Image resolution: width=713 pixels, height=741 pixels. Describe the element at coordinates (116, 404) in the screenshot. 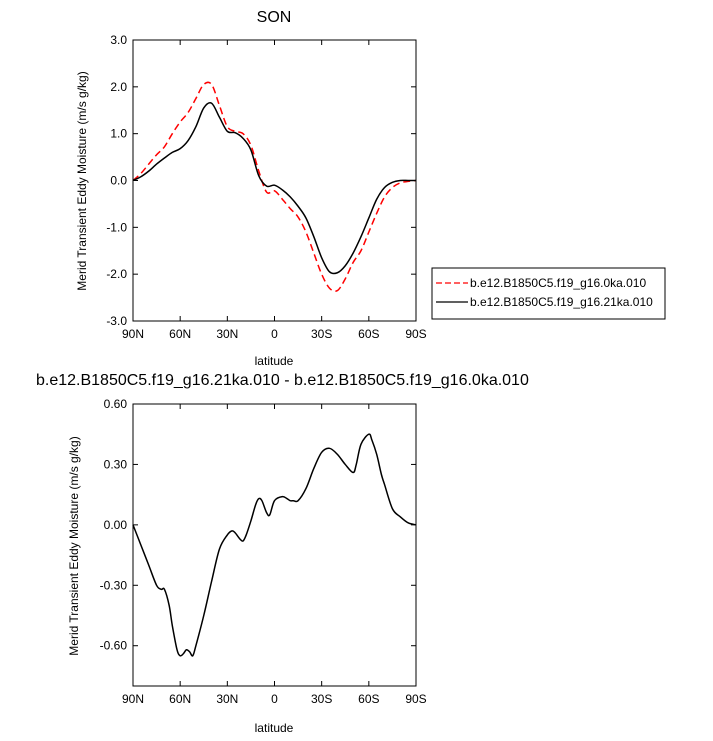

I see `bottom-y-tick-label: 0.60` at that location.